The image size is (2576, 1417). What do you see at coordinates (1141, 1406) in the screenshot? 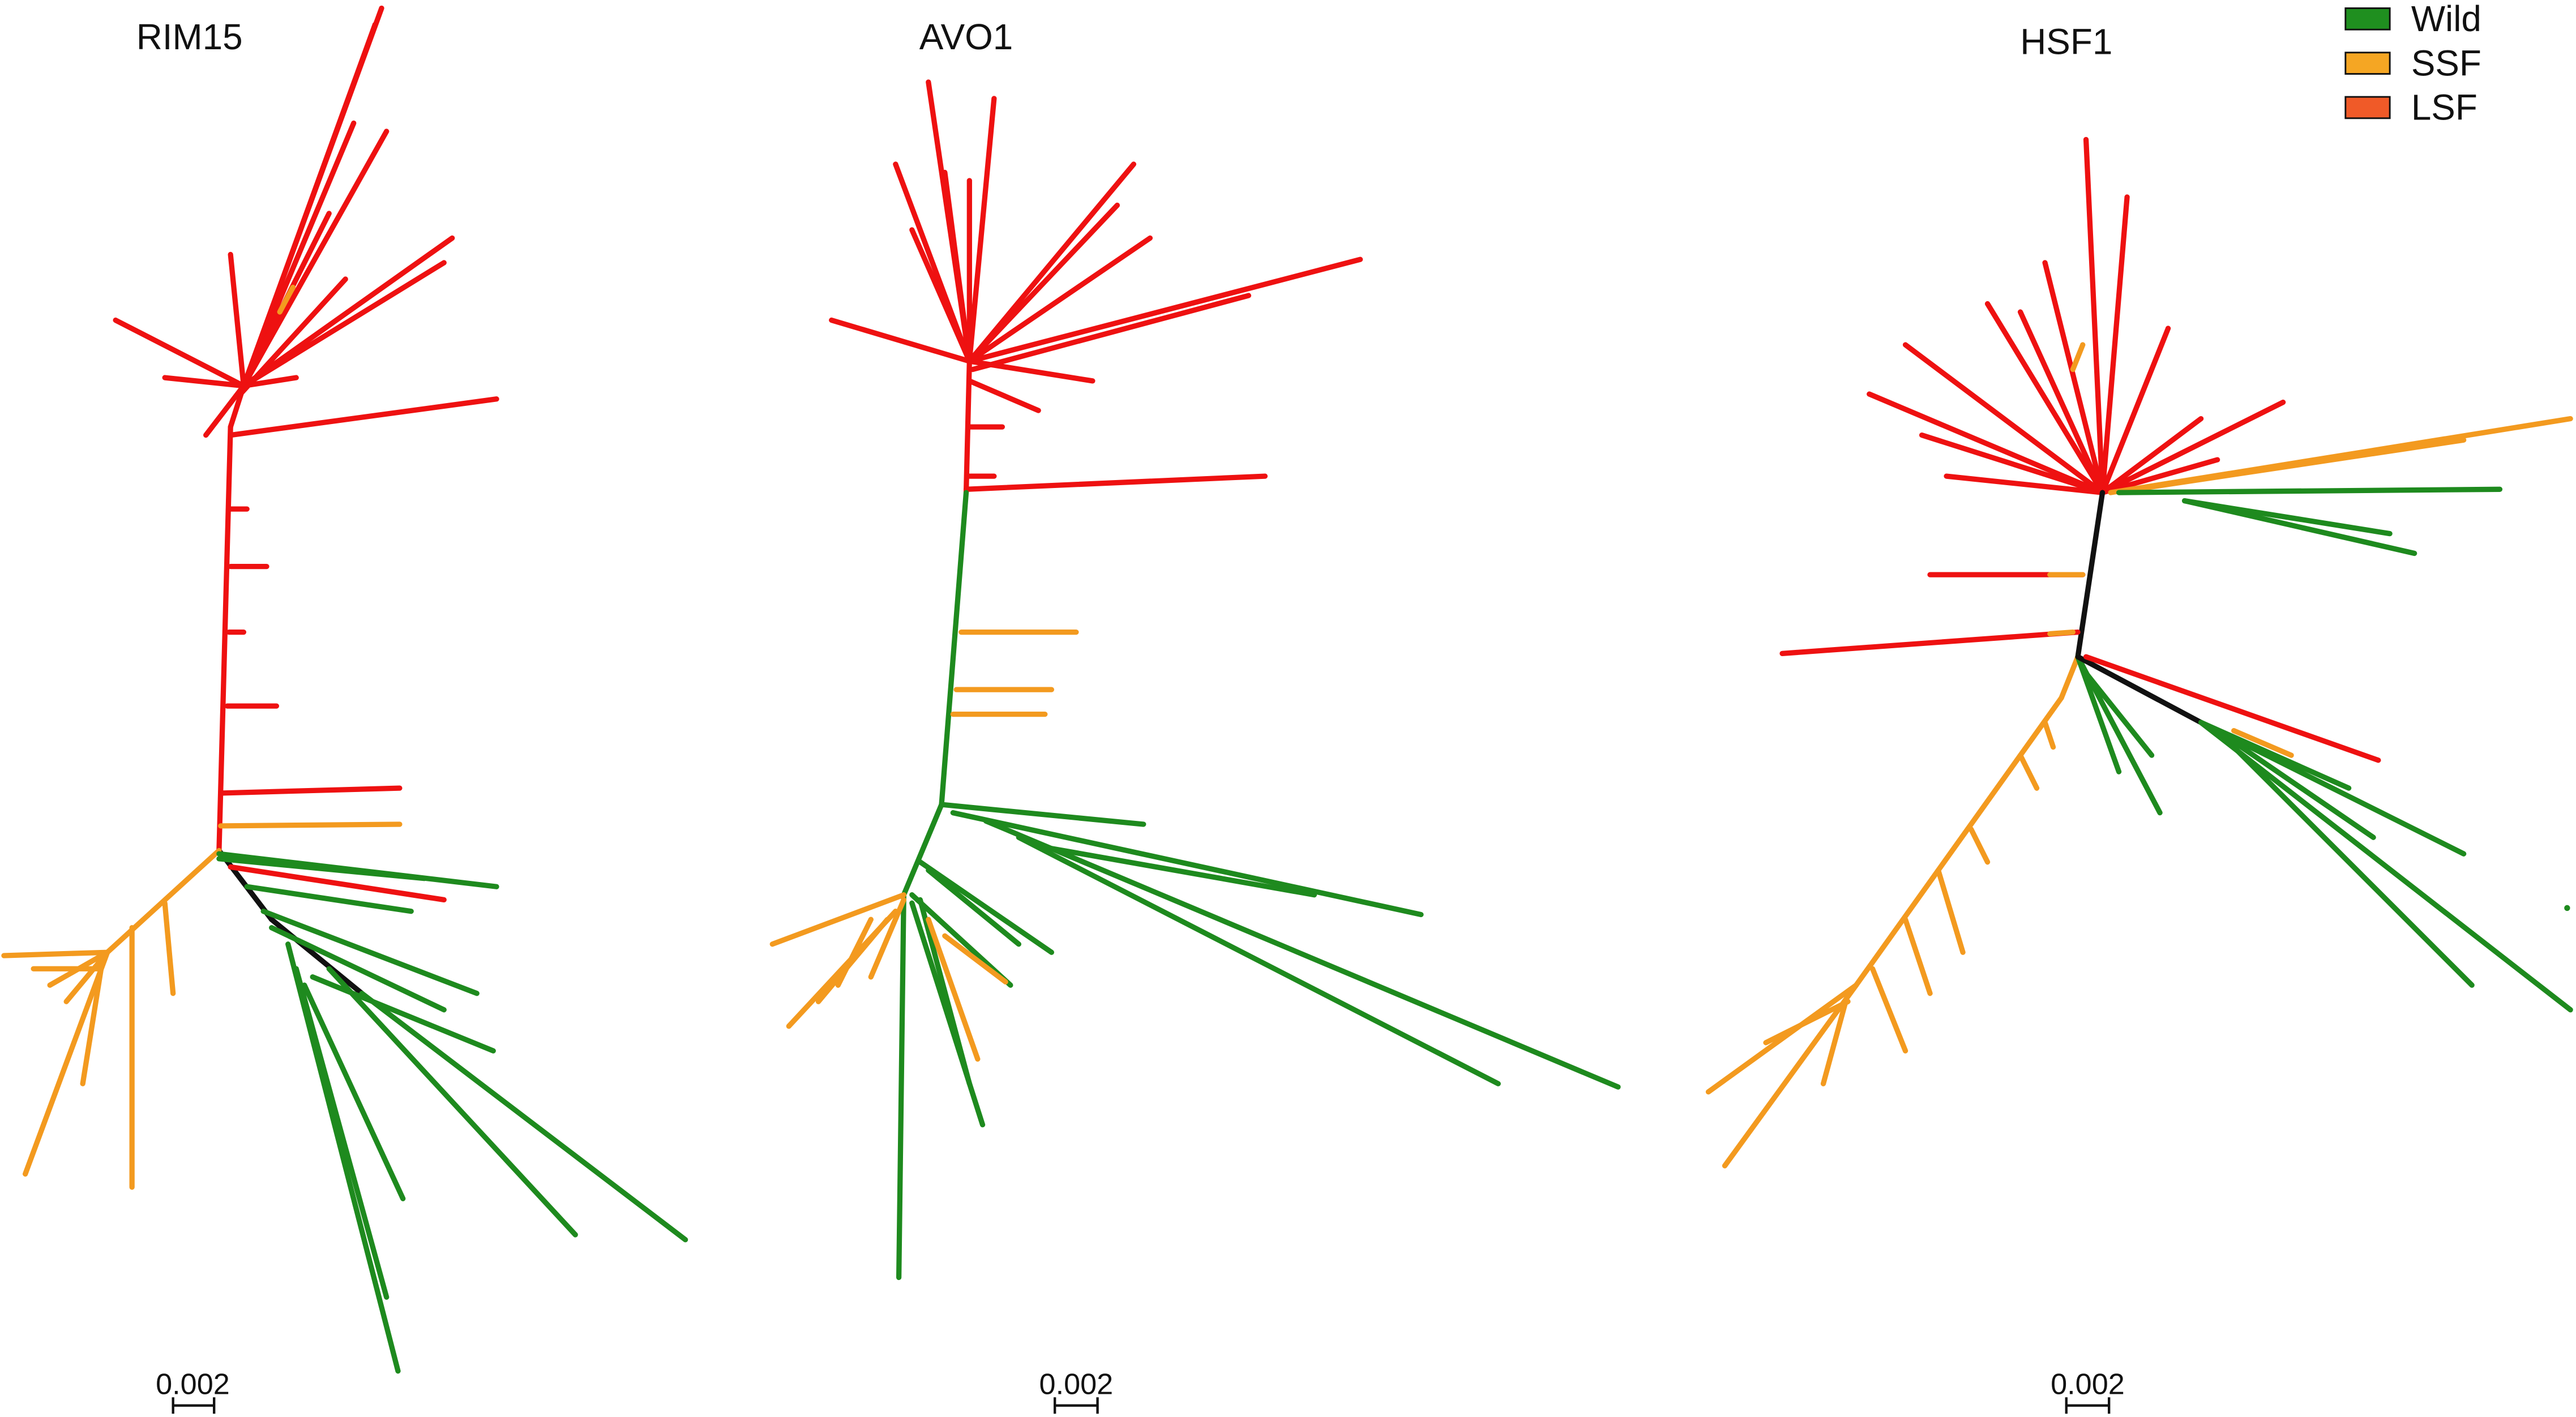
I see `scale-bar` at bounding box center [1141, 1406].